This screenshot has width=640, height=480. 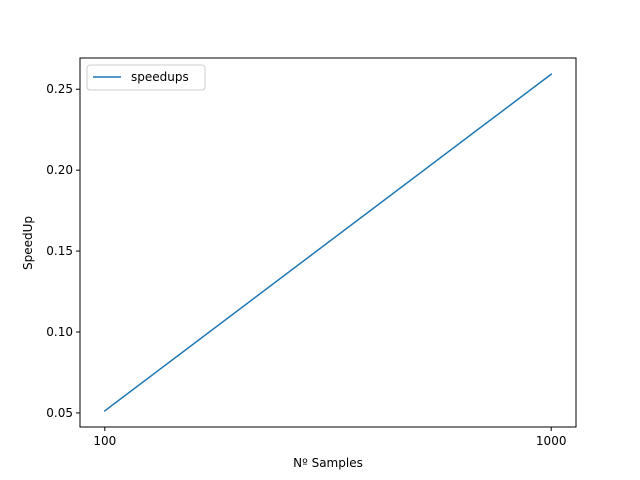 I want to click on y-tick-label: 0.10, so click(x=59, y=332).